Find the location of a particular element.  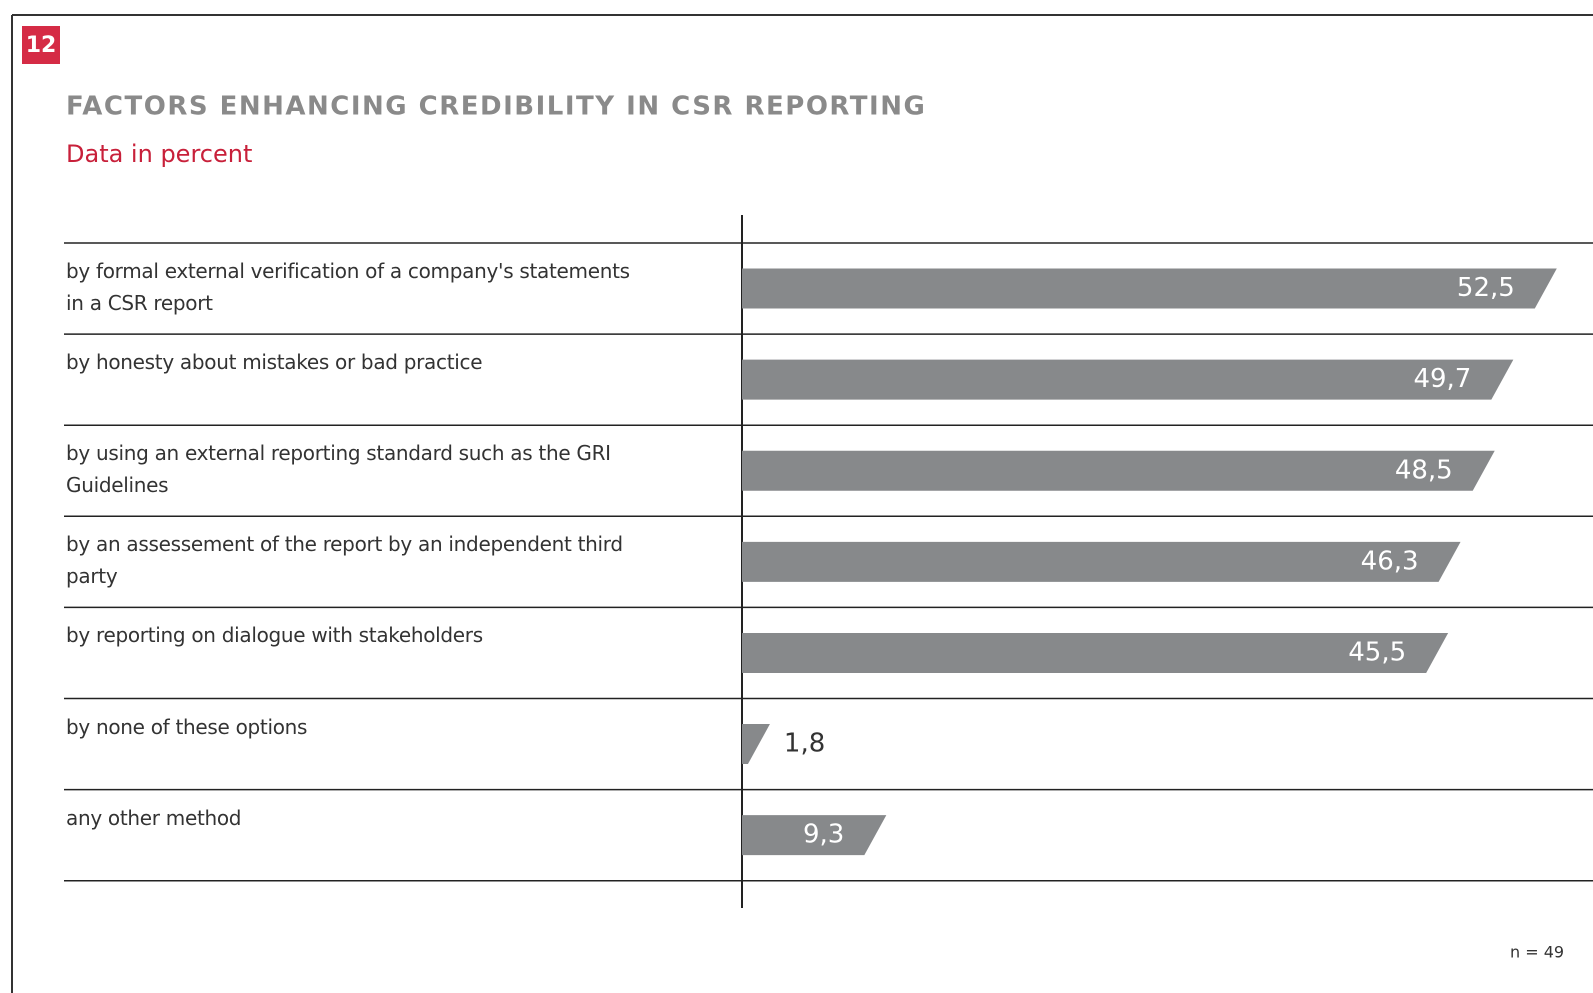

value-label: 9,3 is located at coordinates (823, 835).